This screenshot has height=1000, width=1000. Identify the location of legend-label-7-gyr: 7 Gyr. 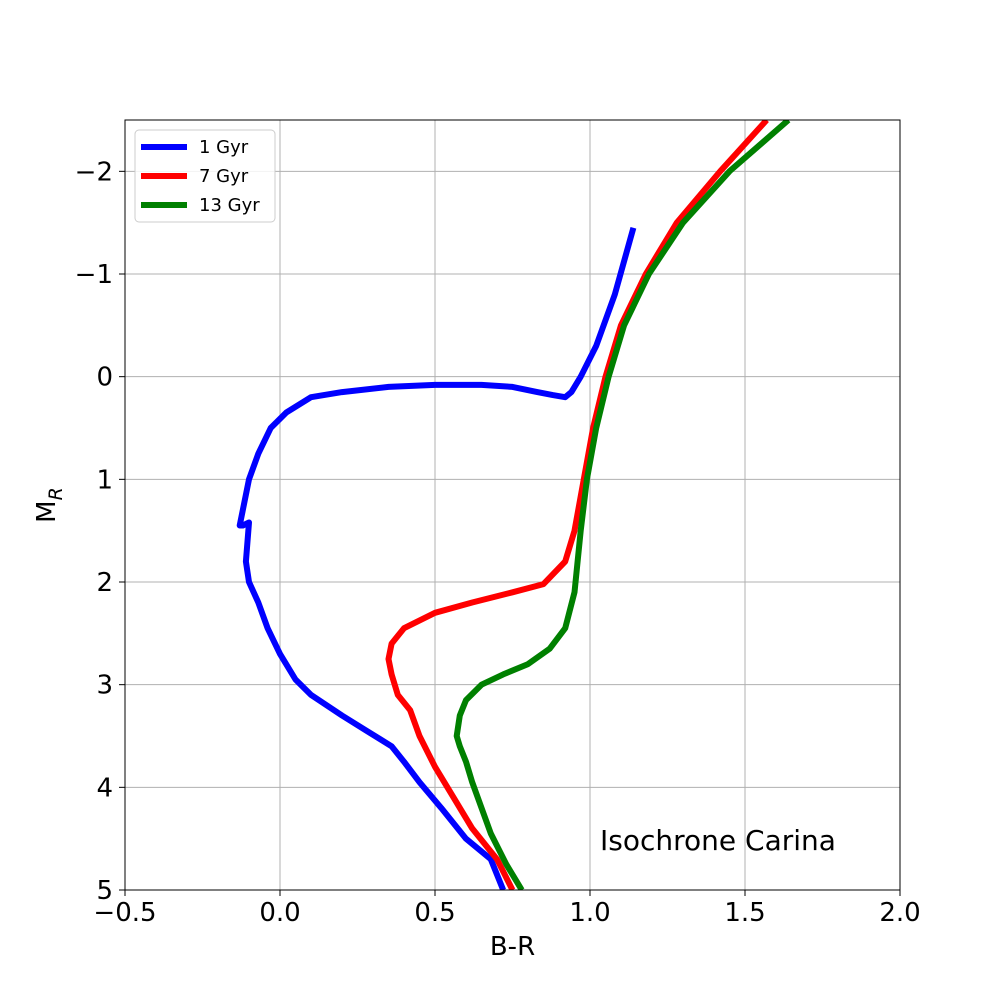
(224, 176).